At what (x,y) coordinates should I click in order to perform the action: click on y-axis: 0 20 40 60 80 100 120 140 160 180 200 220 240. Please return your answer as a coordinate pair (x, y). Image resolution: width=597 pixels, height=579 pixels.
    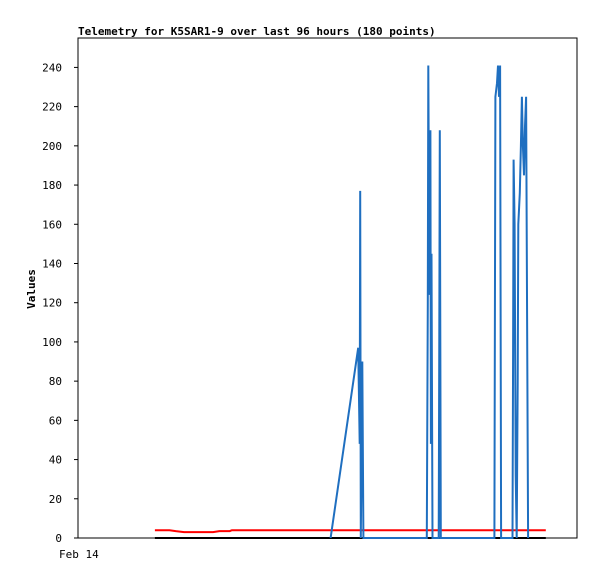
    Looking at the image, I should click on (60, 303).